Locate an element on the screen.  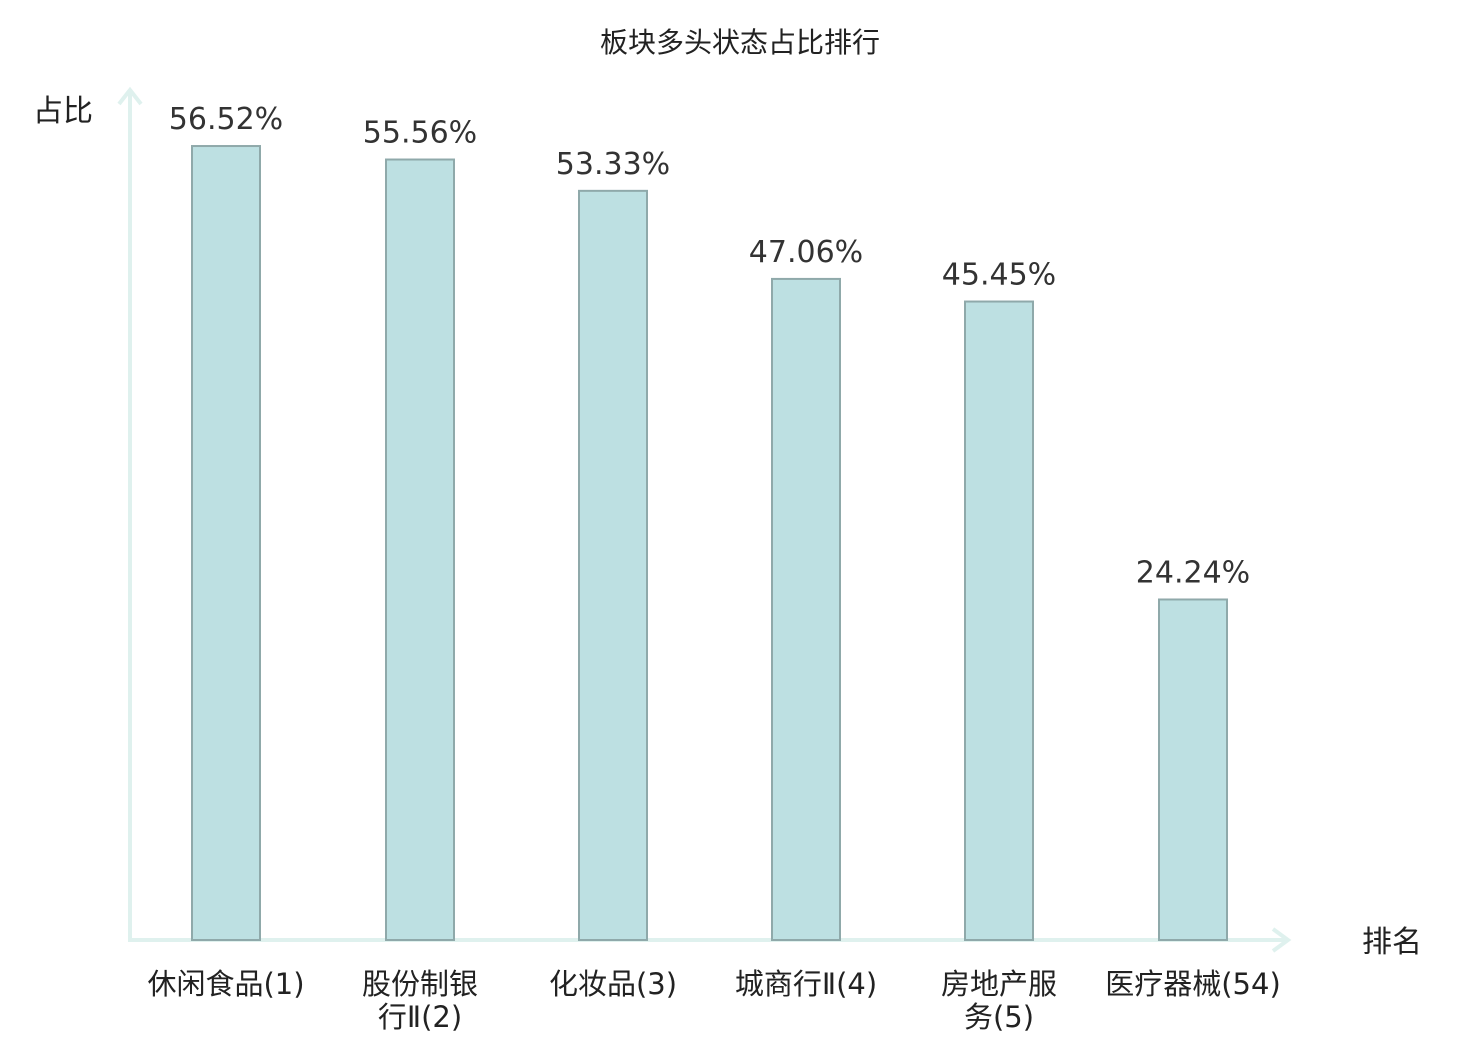
value-label-6: 24.24% is located at coordinates (1193, 572).